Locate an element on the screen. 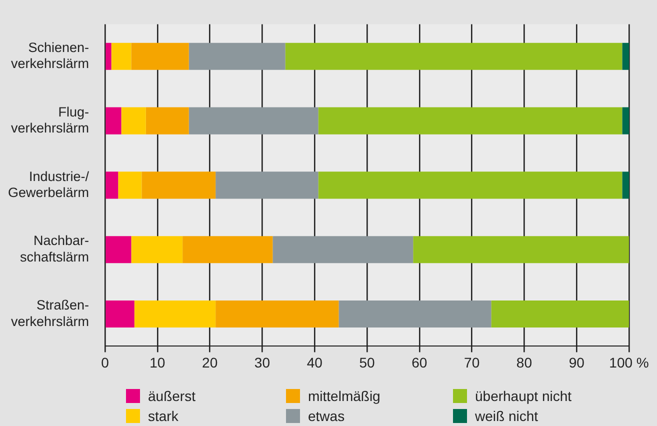 The image size is (657, 426). x-tick-label: 100 % is located at coordinates (629, 362).